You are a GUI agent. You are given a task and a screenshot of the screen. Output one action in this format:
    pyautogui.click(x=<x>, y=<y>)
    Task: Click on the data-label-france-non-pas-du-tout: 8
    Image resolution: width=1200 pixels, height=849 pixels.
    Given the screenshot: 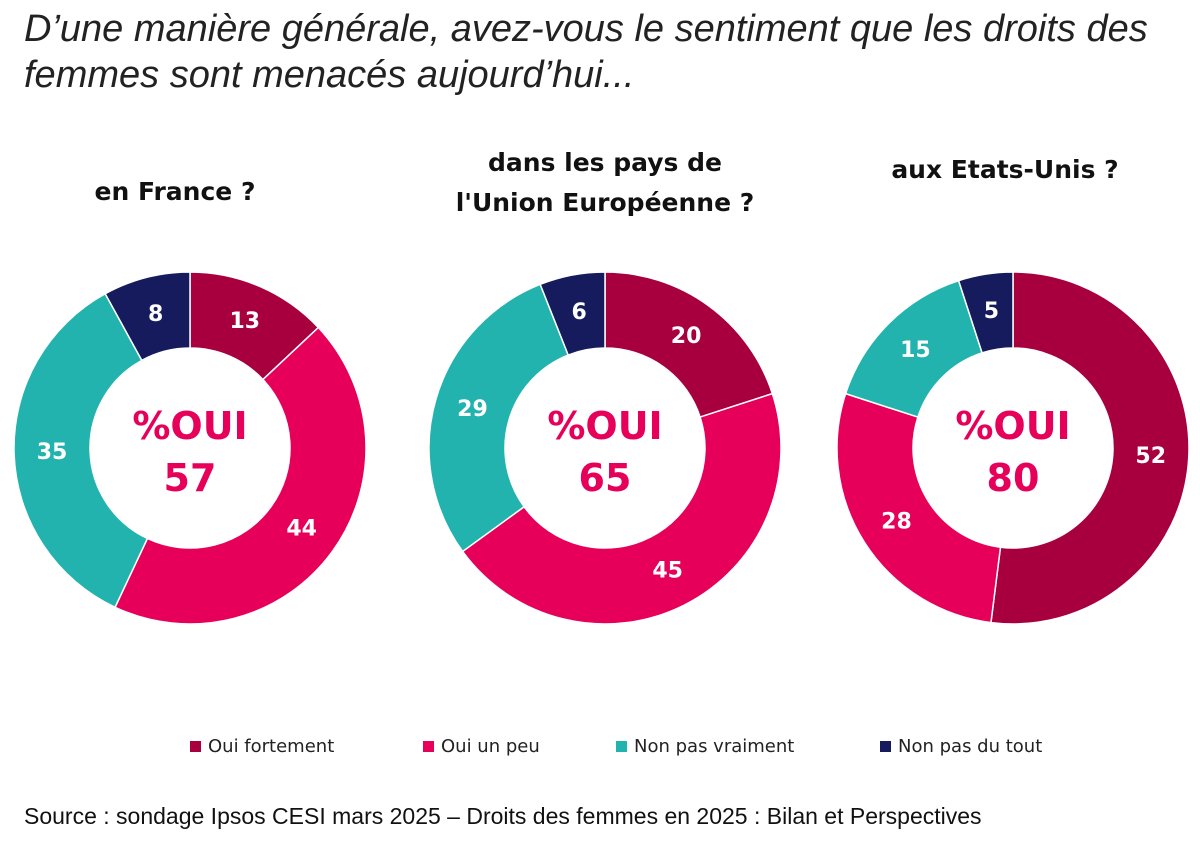 What is the action you would take?
    pyautogui.click(x=155, y=314)
    